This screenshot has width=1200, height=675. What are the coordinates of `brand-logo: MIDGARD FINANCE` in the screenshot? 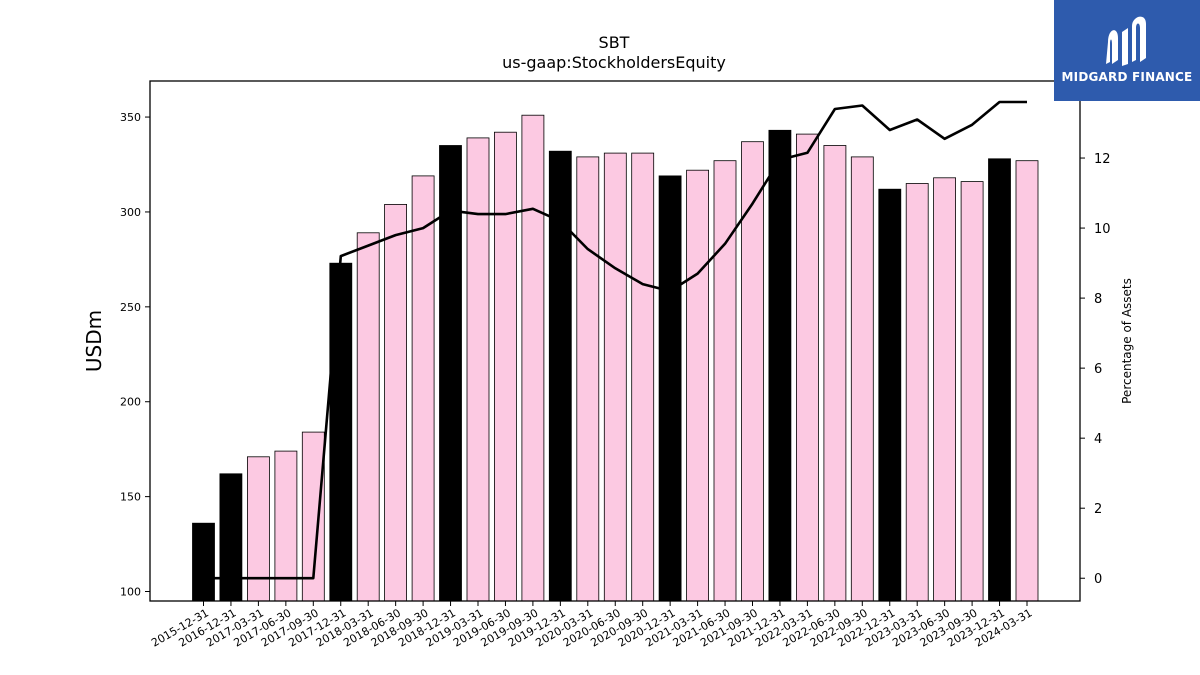 It's located at (1127, 50).